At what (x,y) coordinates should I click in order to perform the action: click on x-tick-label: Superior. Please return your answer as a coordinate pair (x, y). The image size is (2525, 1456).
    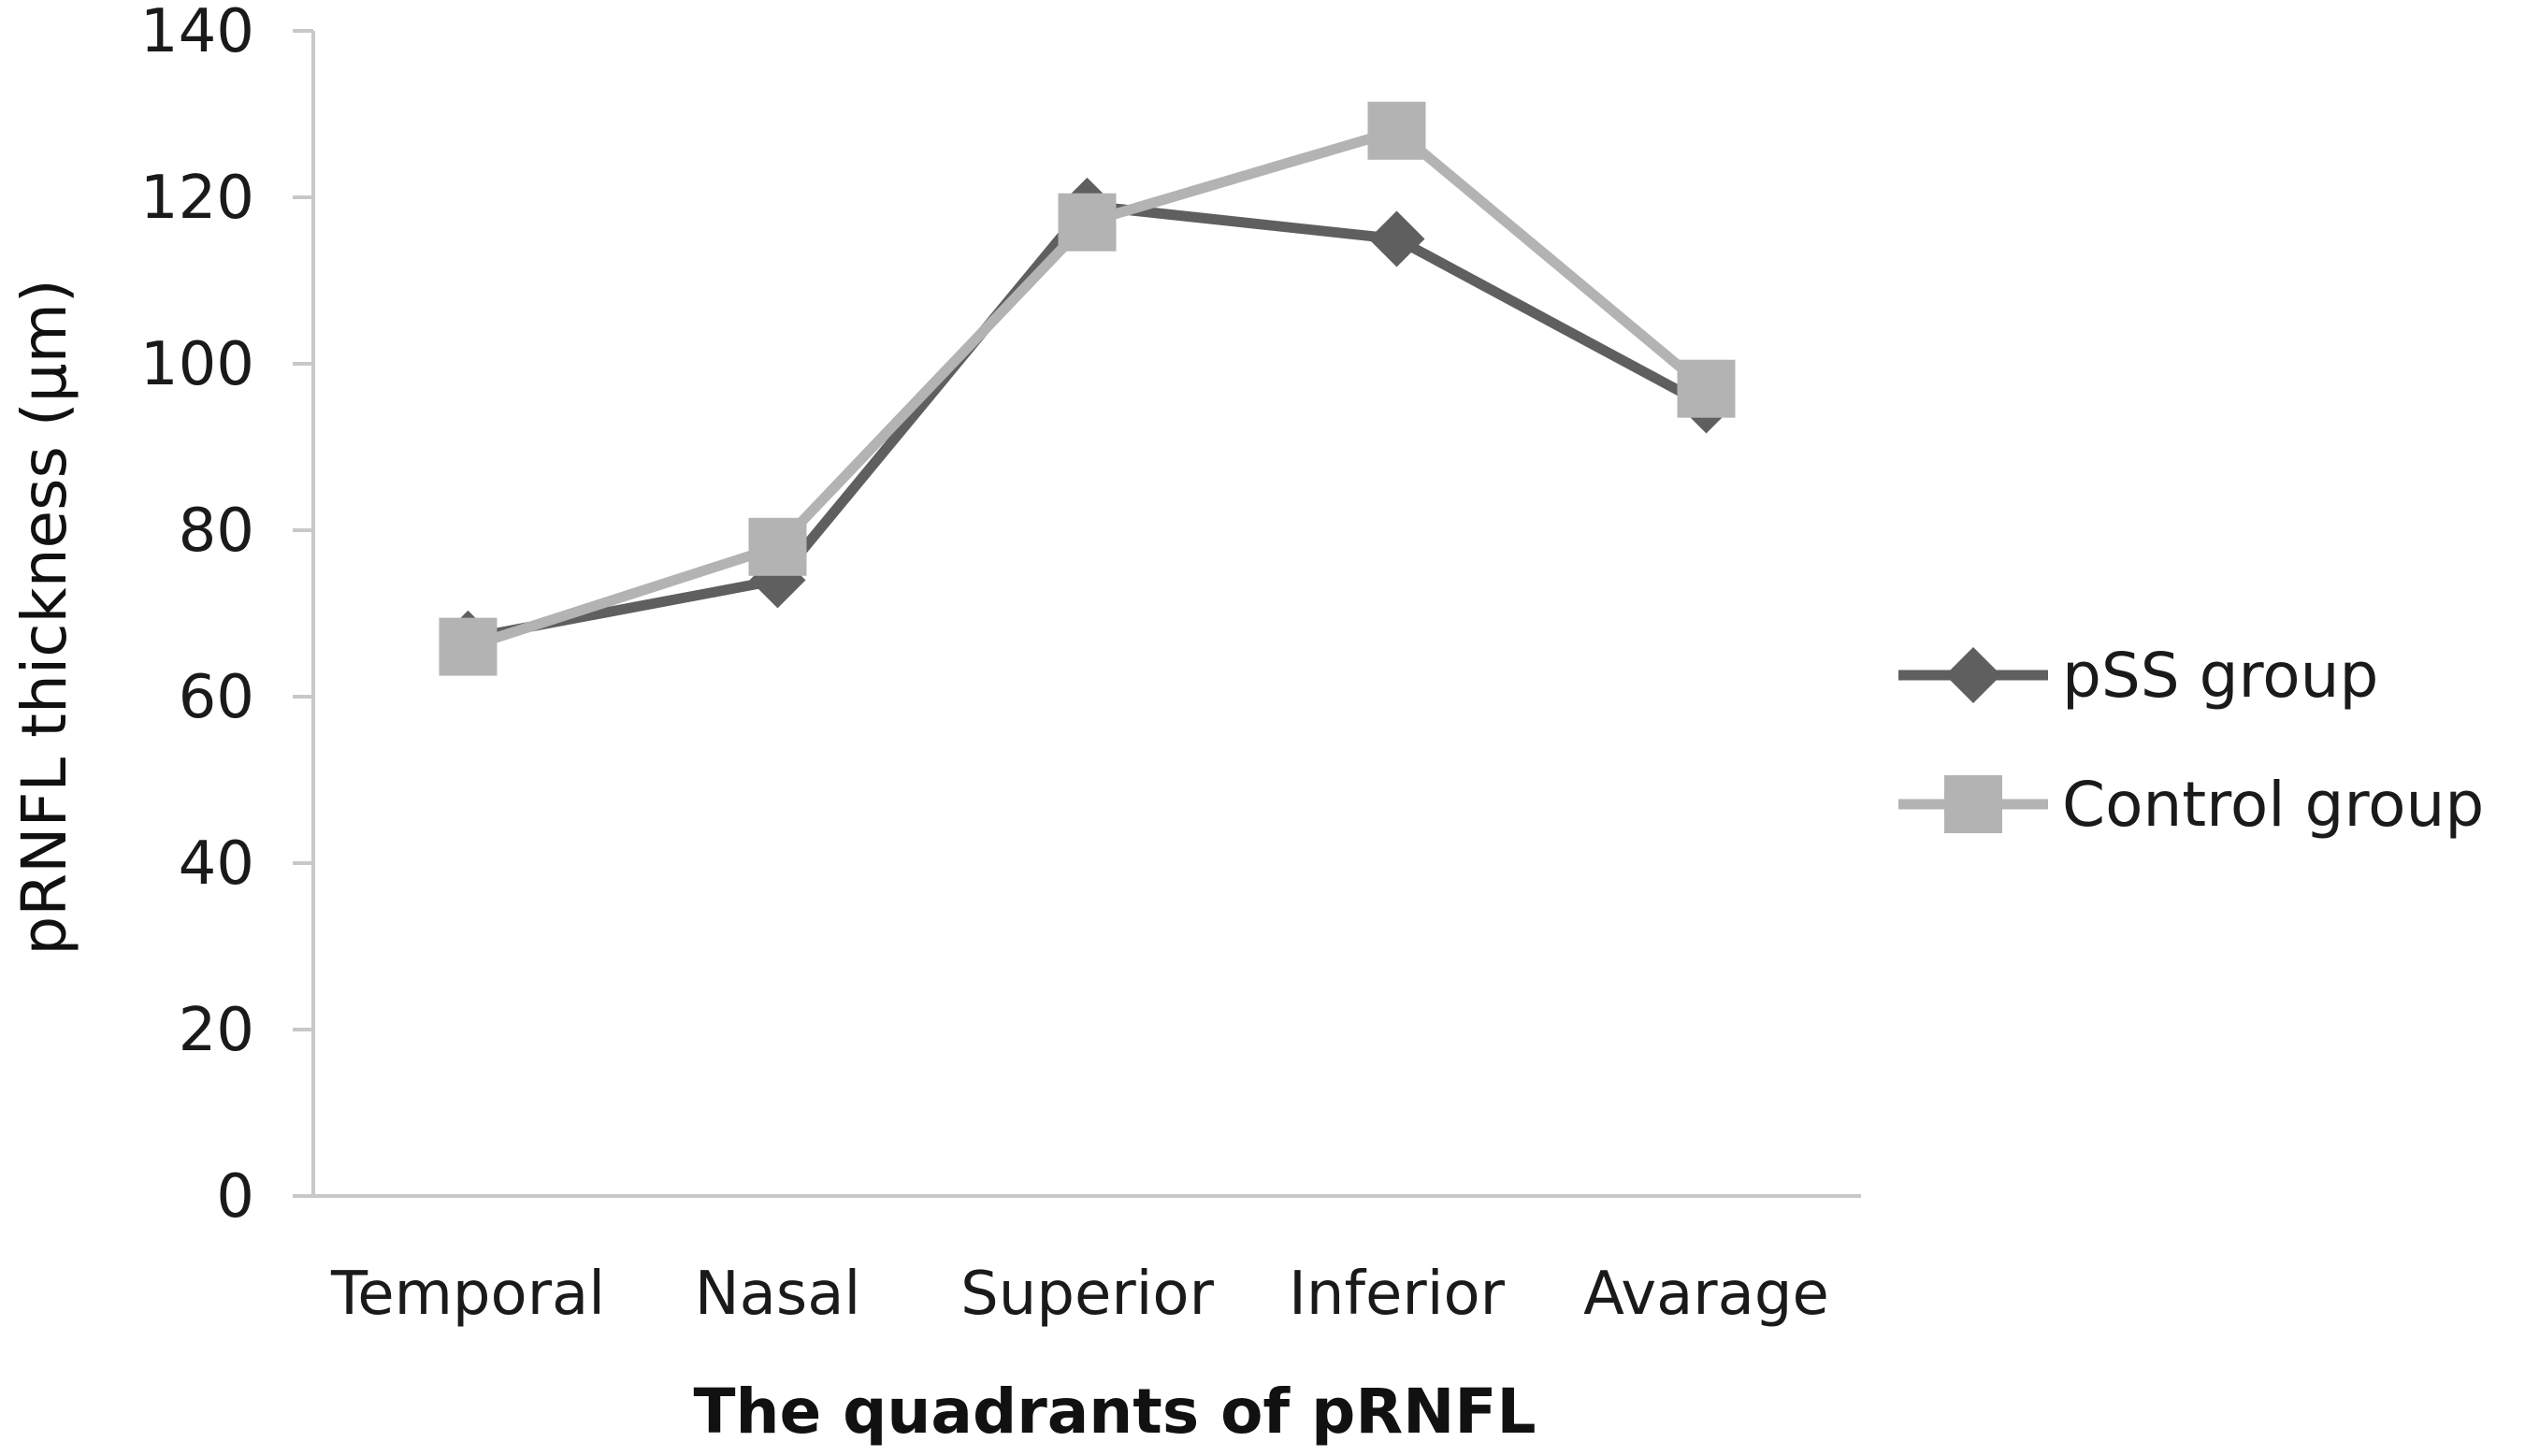
    Looking at the image, I should click on (1087, 1294).